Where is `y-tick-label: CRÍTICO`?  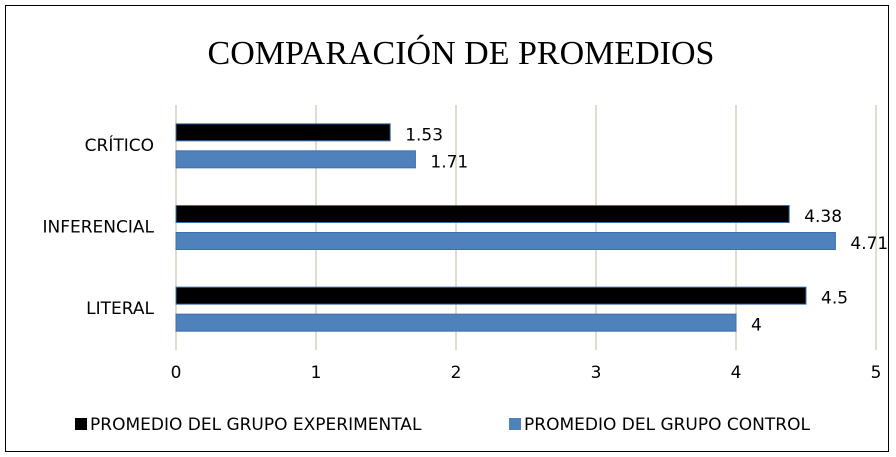
y-tick-label: CRÍTICO is located at coordinates (119, 145).